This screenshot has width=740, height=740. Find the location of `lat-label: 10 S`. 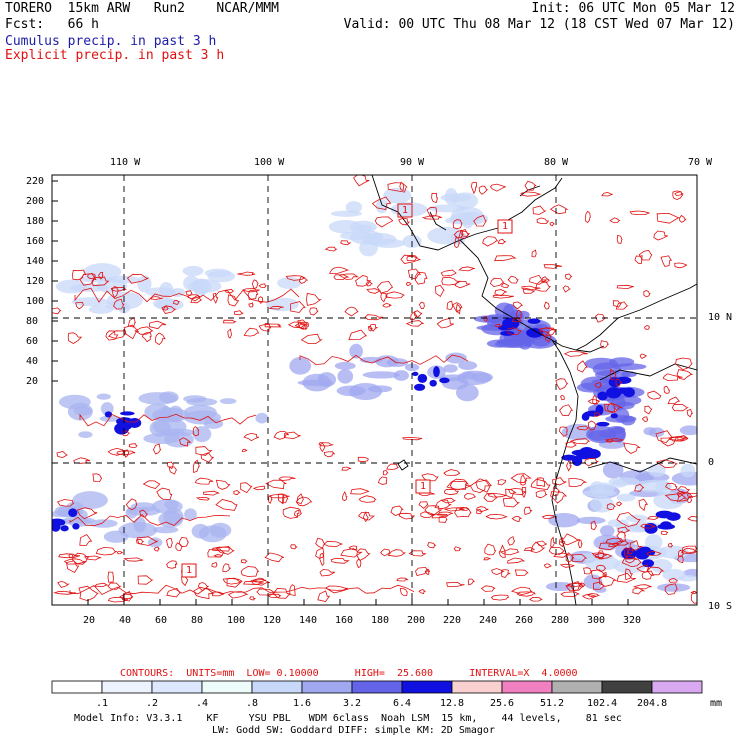

lat-label: 10 S is located at coordinates (720, 606).